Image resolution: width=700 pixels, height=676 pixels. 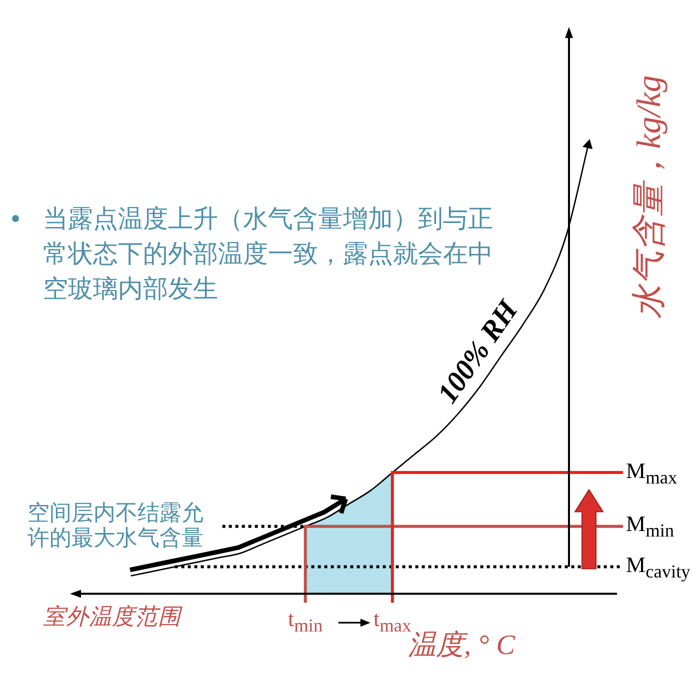 I want to click on ref-line-label: 空间层内不结露允许的最大水气含量, so click(x=115, y=526).